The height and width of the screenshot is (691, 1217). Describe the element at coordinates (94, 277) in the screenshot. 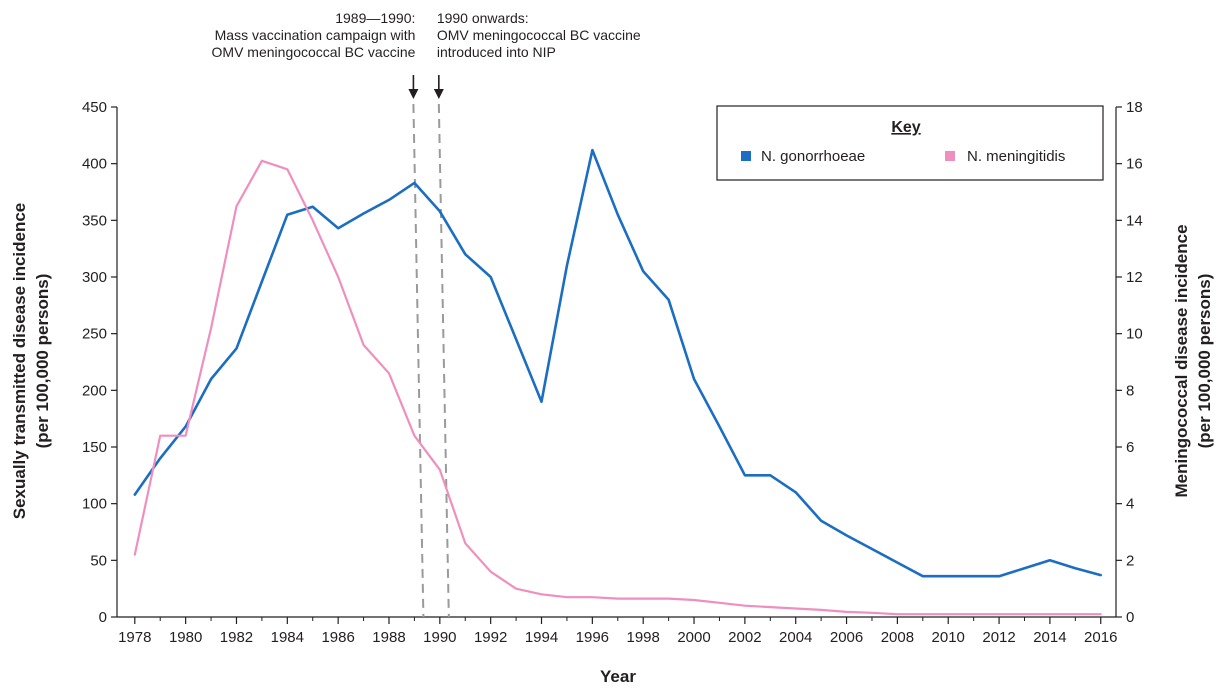

I see `y-left-tick-label: 300` at that location.